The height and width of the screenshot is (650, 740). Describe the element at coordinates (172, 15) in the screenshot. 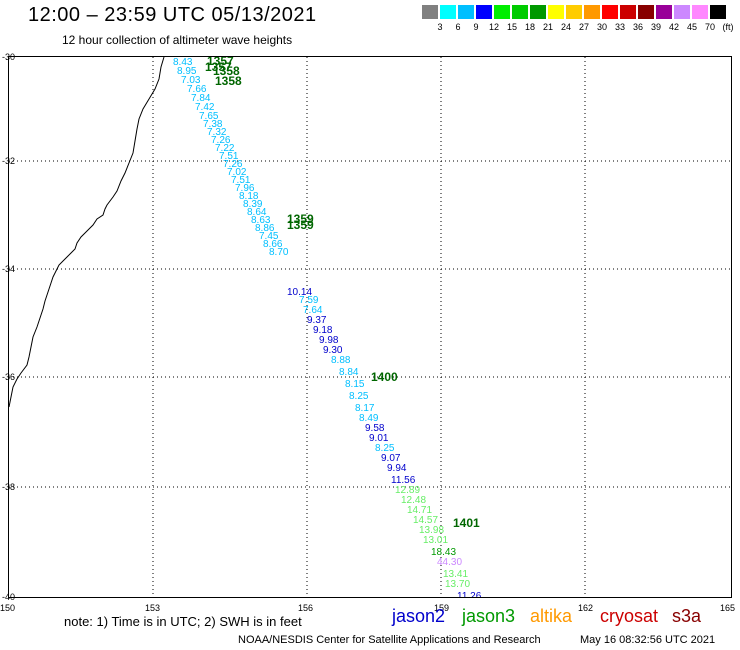

I see `page-title: 12:00 – 23:59 UTC 05/13/2021` at that location.